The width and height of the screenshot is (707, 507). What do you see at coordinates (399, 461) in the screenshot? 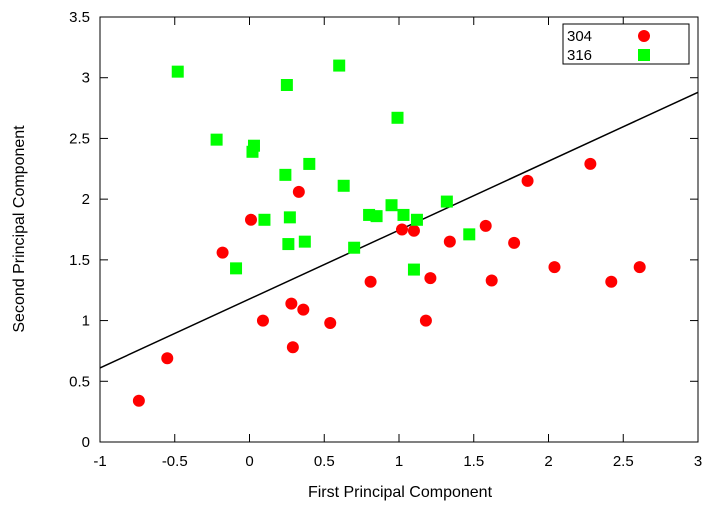
I see `x-tick-label: 1` at bounding box center [399, 461].